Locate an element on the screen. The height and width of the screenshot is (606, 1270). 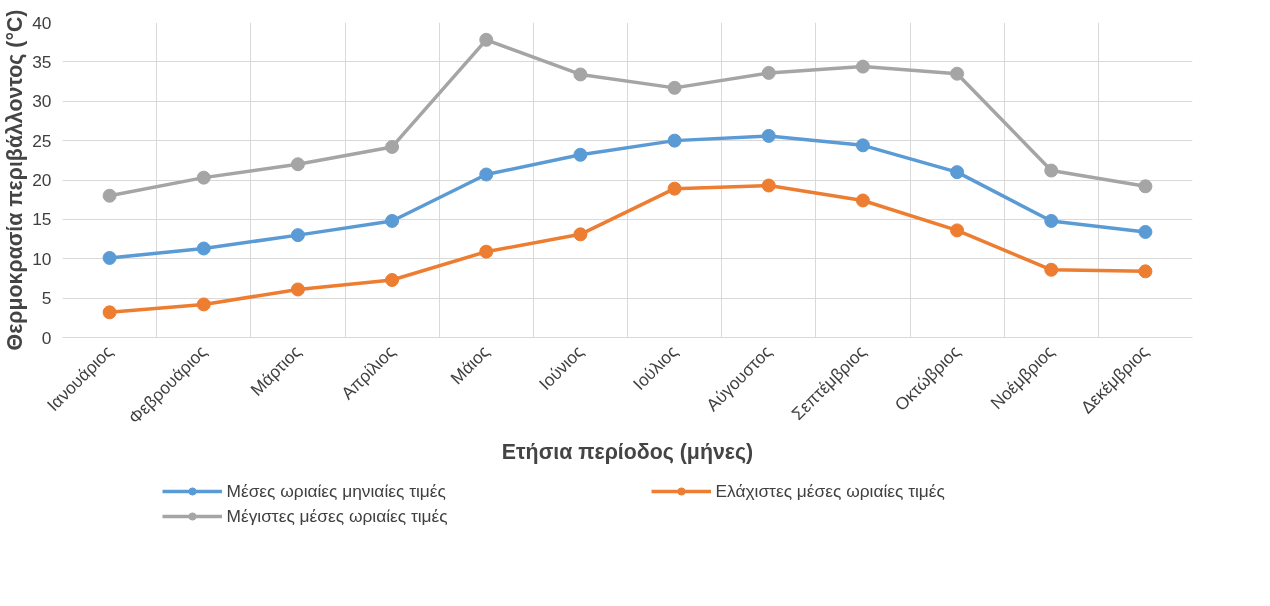
y-tick-label: 35 is located at coordinates (42, 61).